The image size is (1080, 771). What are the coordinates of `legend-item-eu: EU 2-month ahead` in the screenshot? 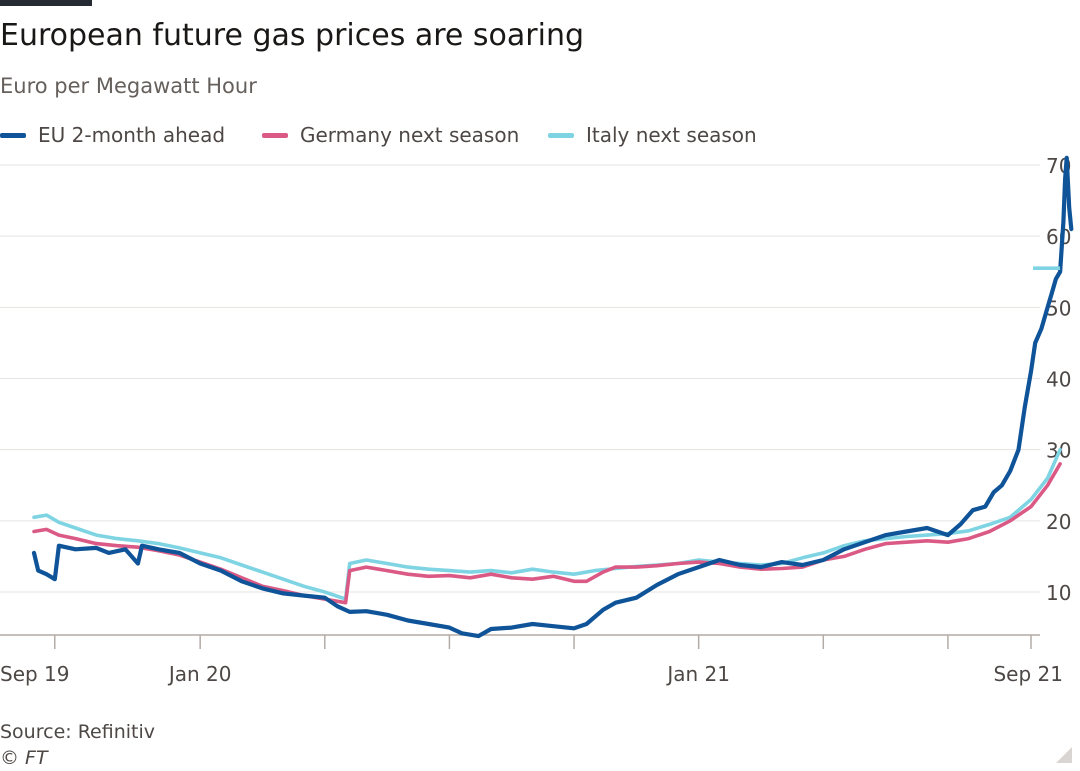 It's located at (112, 135).